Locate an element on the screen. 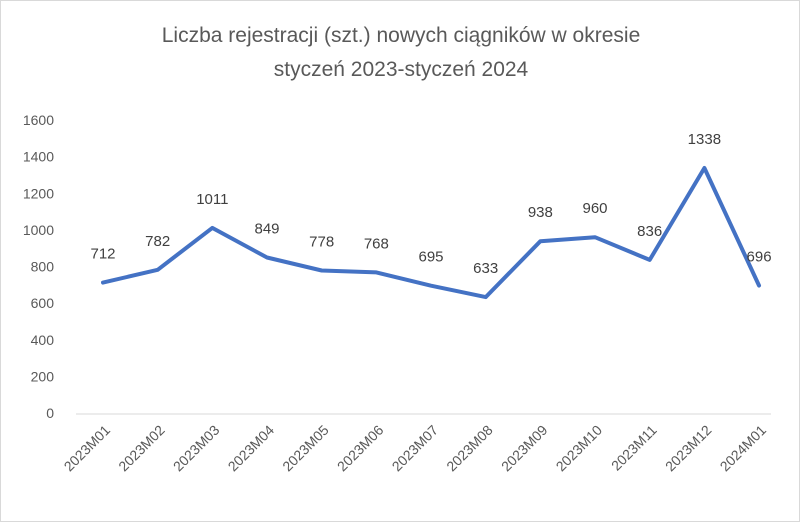 Image resolution: width=800 pixels, height=523 pixels. x-tick-label: 2023M12 is located at coordinates (688, 448).